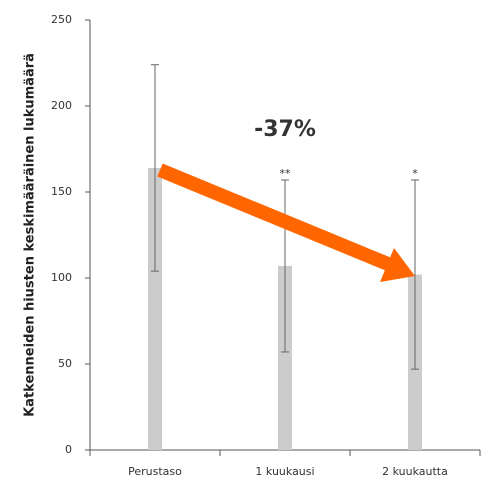  I want to click on y-tick-label: 250, so click(61, 19).